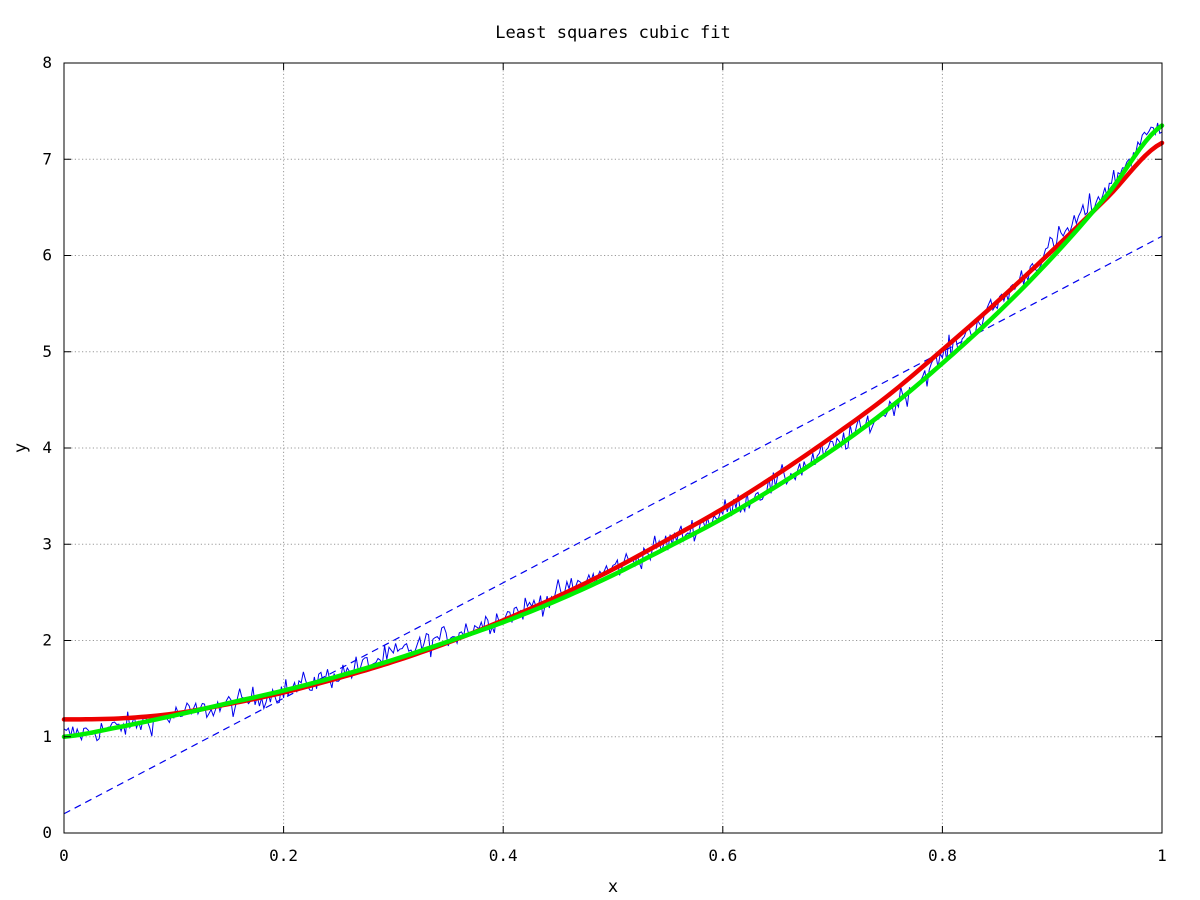  I want to click on chart-title: Least squares cubic fit, so click(612, 33).